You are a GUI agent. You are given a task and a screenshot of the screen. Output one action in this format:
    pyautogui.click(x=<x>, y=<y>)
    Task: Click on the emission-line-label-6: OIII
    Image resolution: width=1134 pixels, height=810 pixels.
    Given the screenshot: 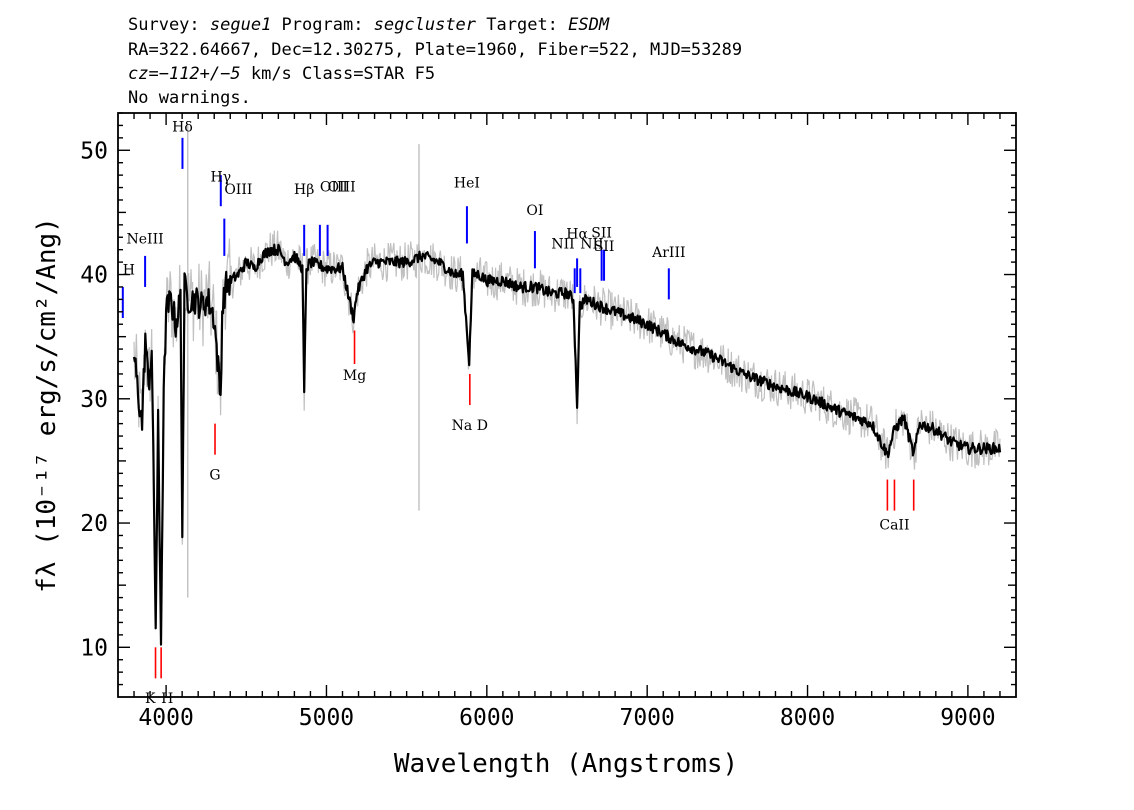 What is the action you would take?
    pyautogui.click(x=334, y=187)
    